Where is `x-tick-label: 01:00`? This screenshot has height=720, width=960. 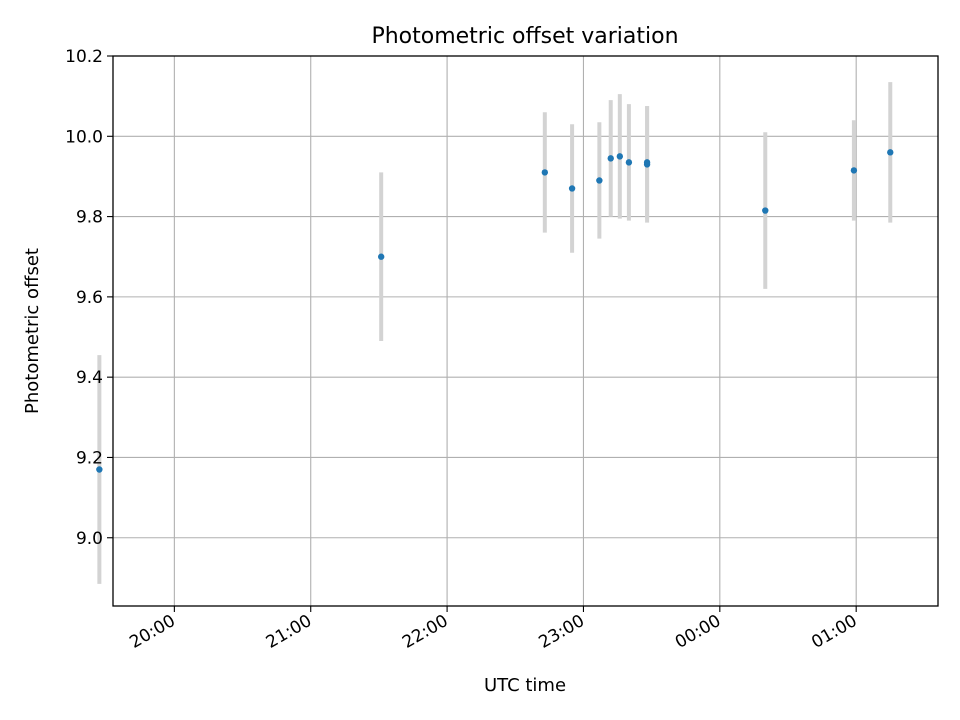
x-tick-label: 01:00 is located at coordinates (834, 632).